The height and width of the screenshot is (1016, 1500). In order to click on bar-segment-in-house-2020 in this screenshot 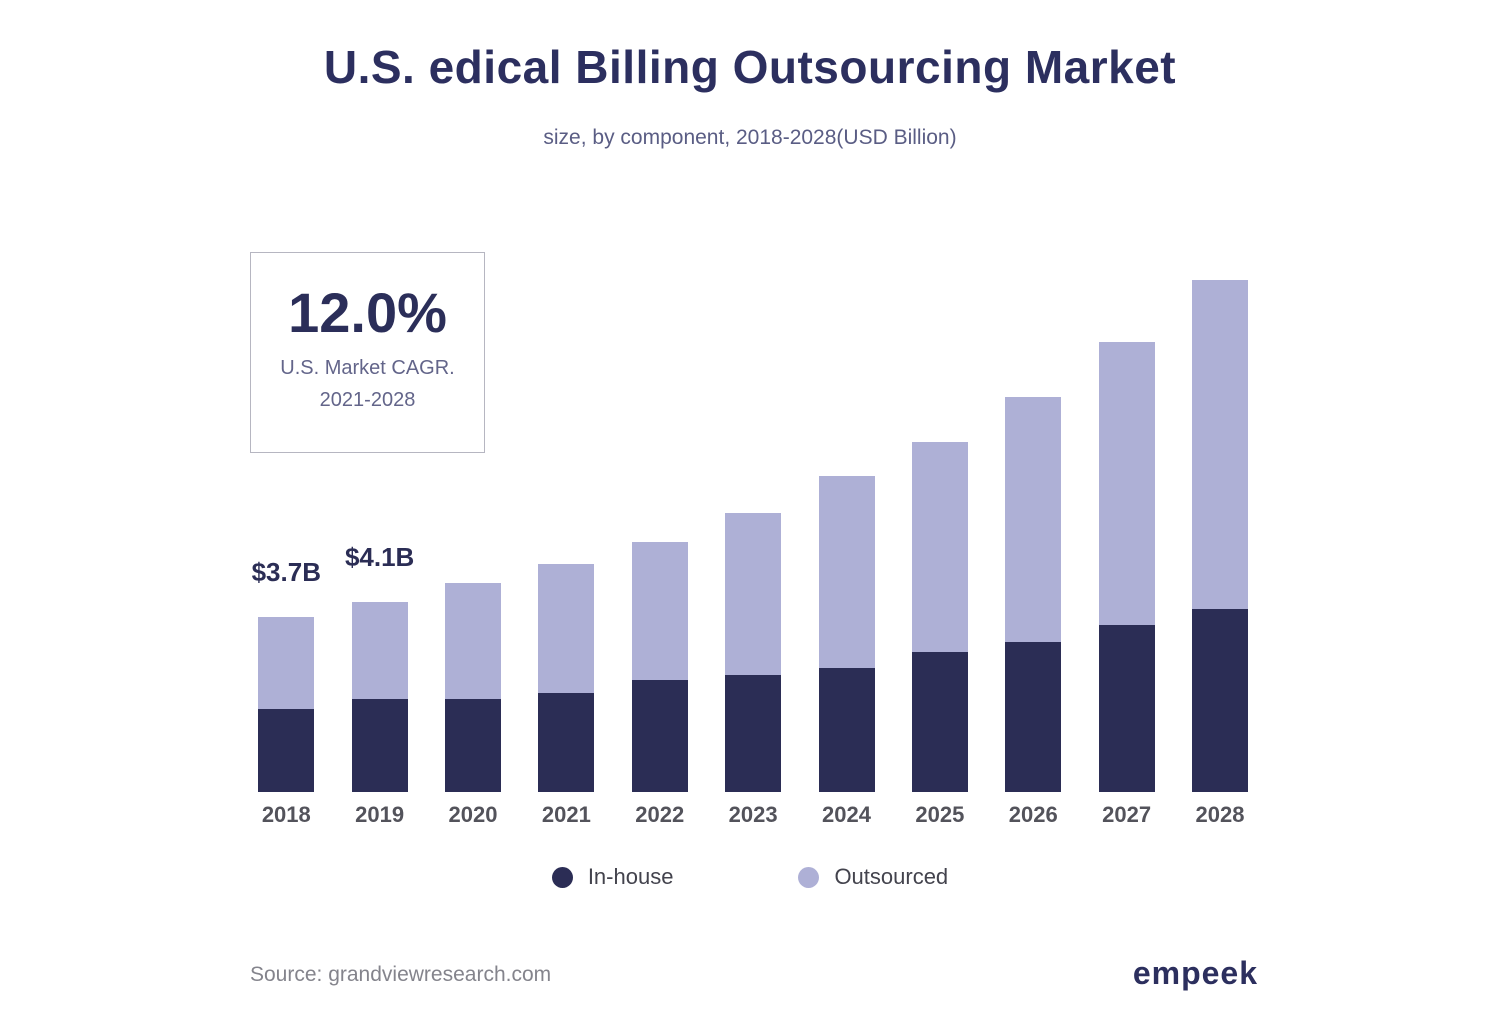, I will do `click(473, 745)`.